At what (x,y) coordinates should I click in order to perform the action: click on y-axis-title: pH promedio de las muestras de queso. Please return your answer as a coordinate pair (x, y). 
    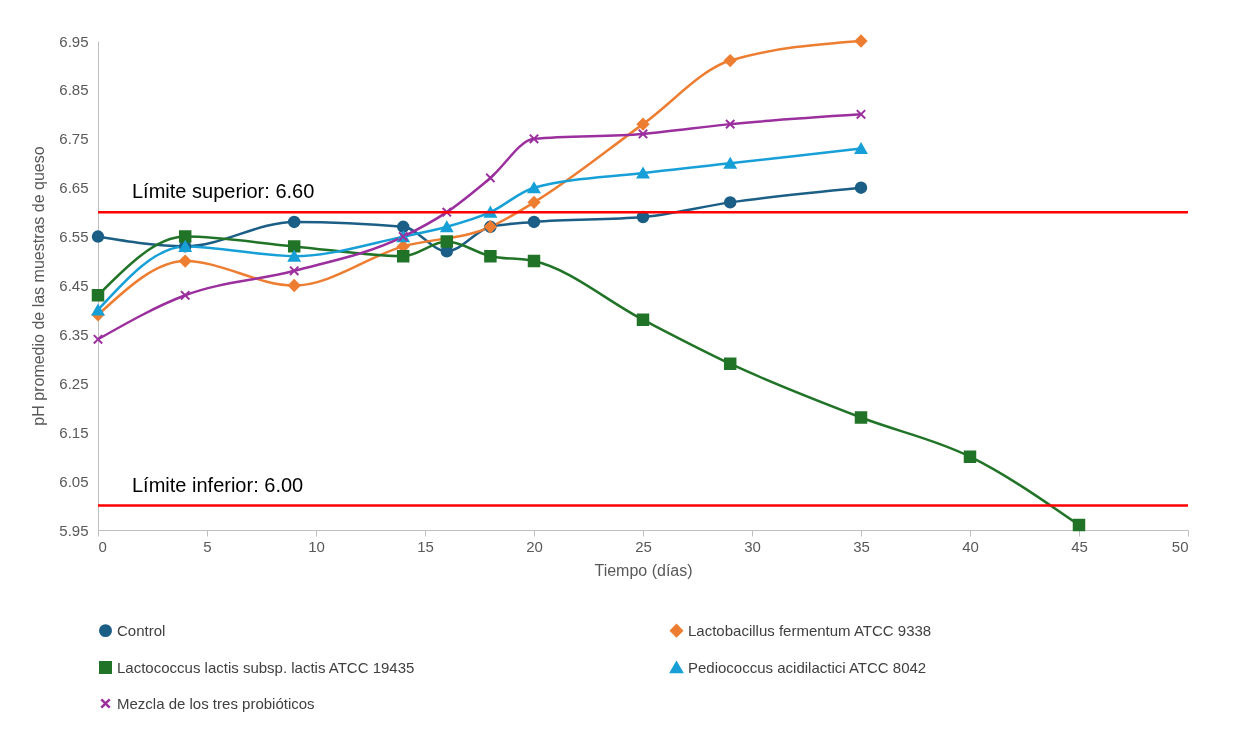
    Looking at the image, I should click on (39, 286).